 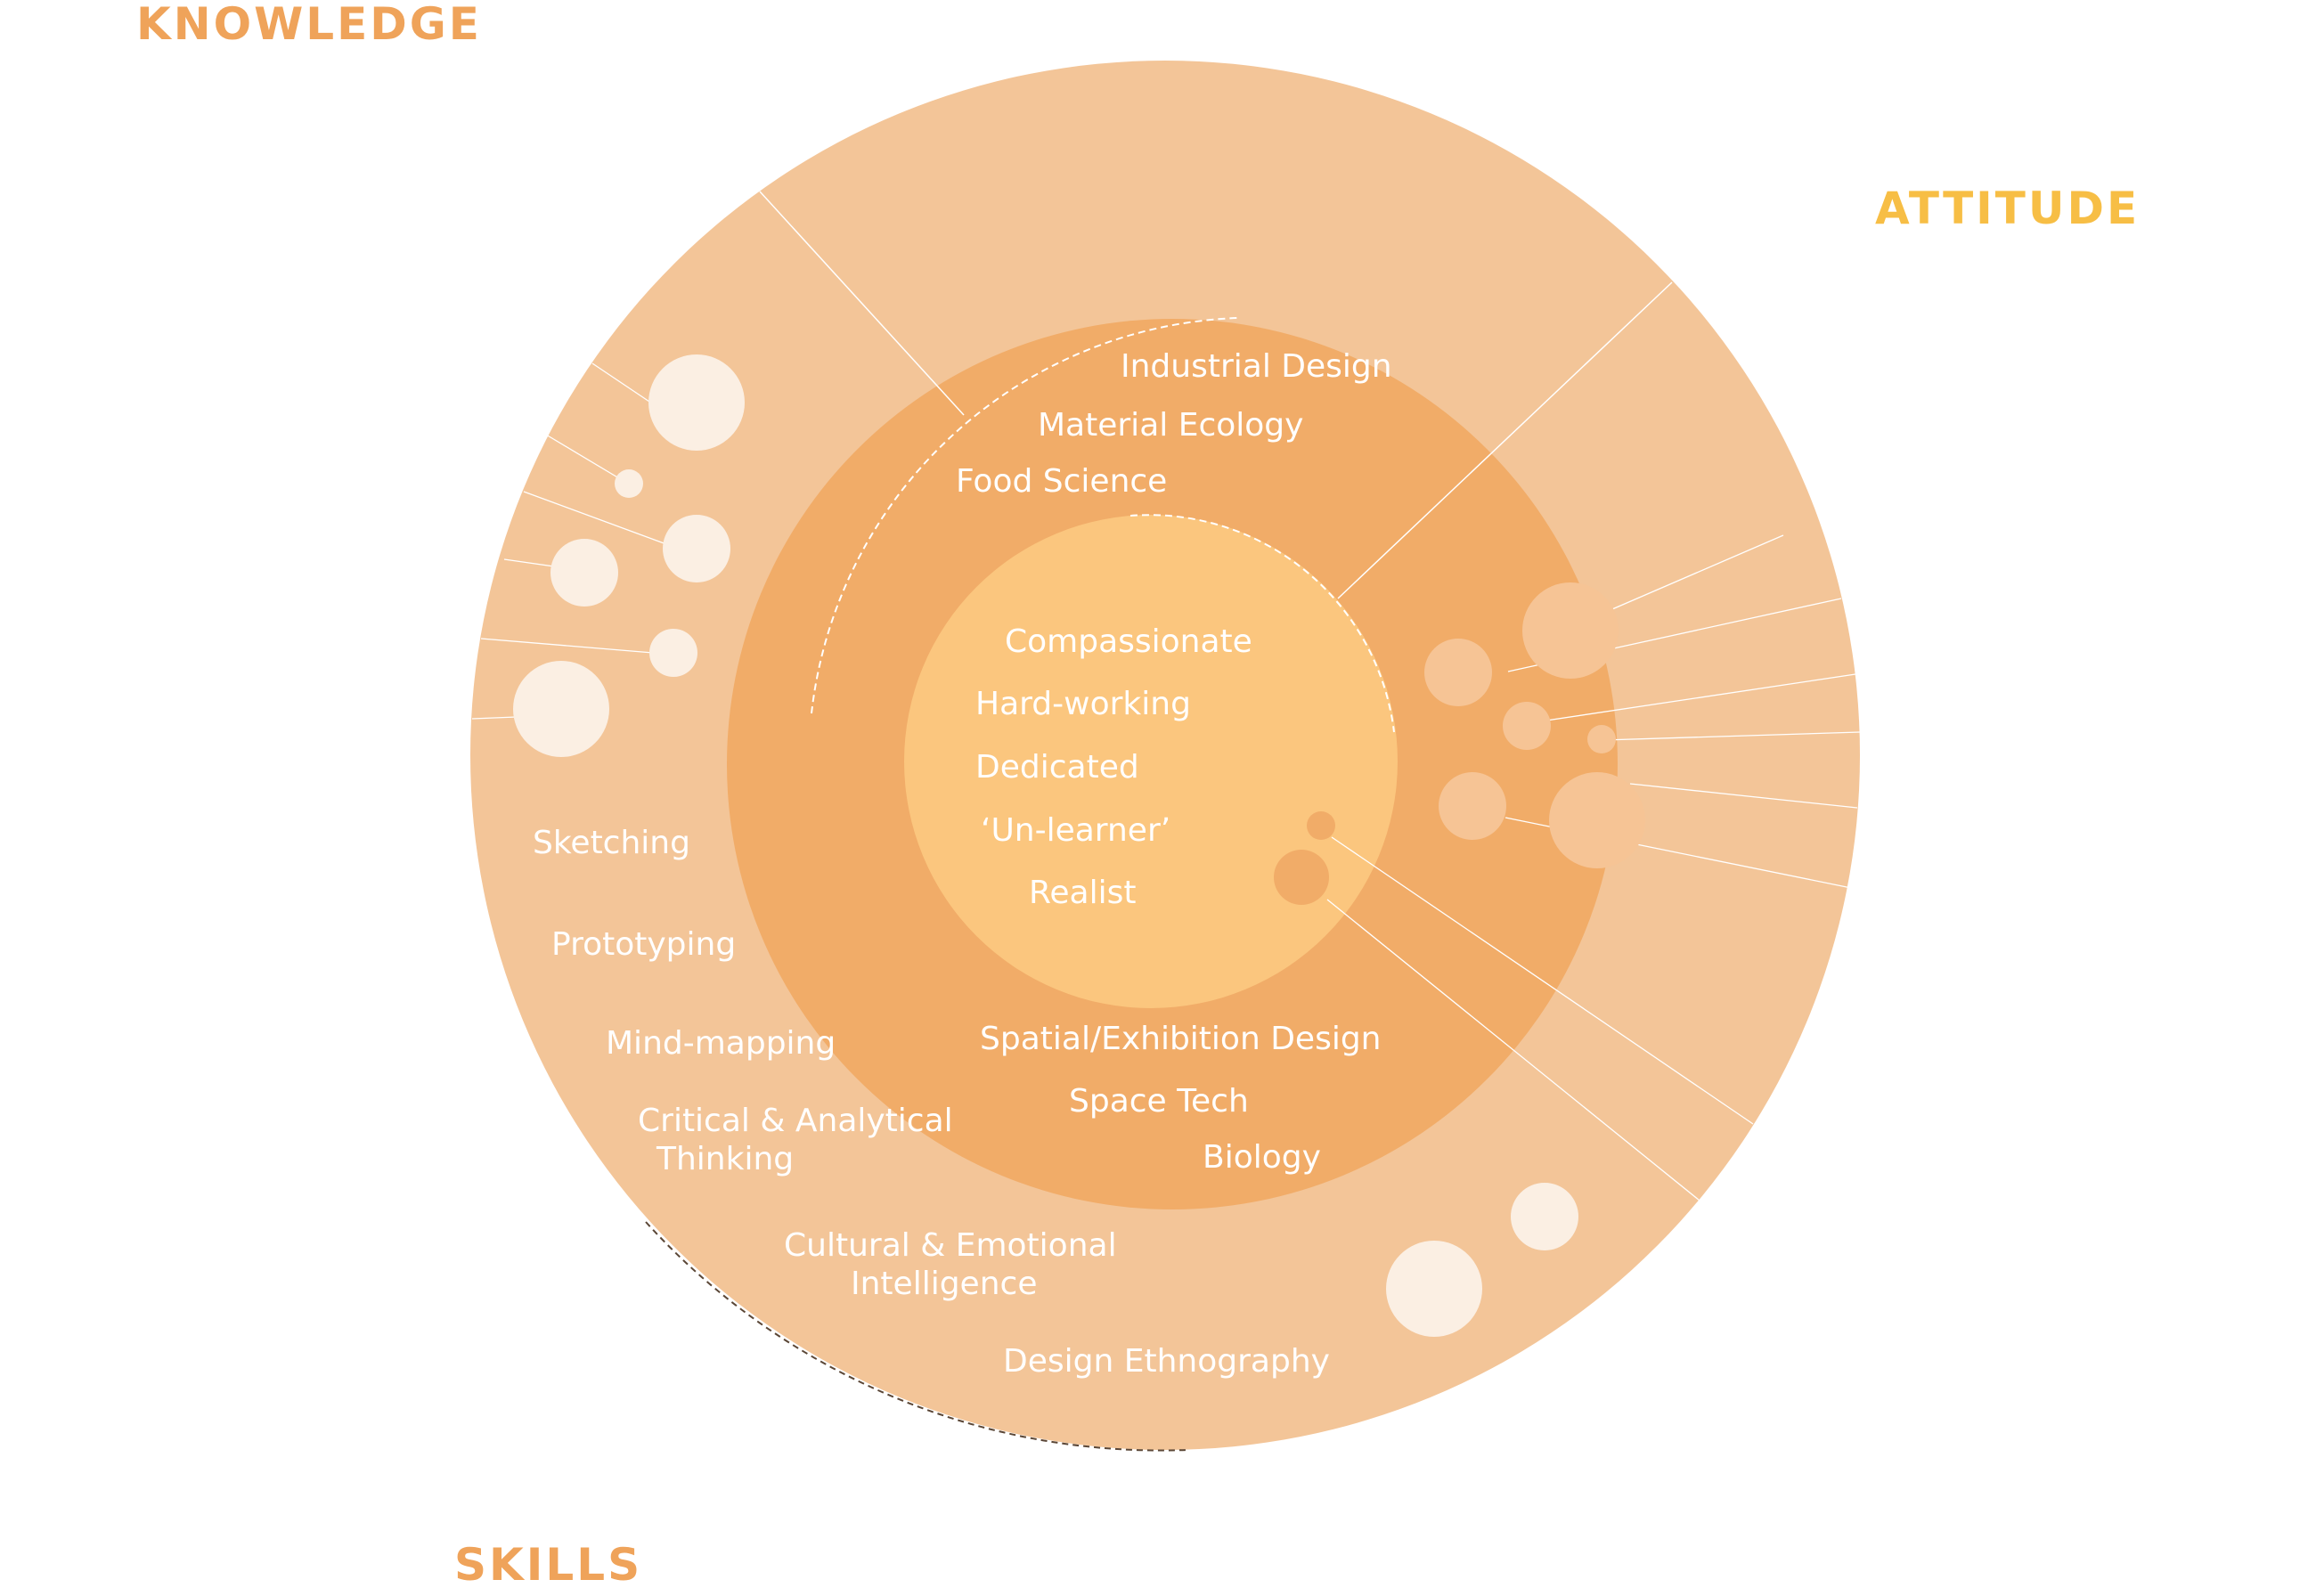 What do you see at coordinates (2008, 208) in the screenshot?
I see `attitude-category-label: ATTITUDE` at bounding box center [2008, 208].